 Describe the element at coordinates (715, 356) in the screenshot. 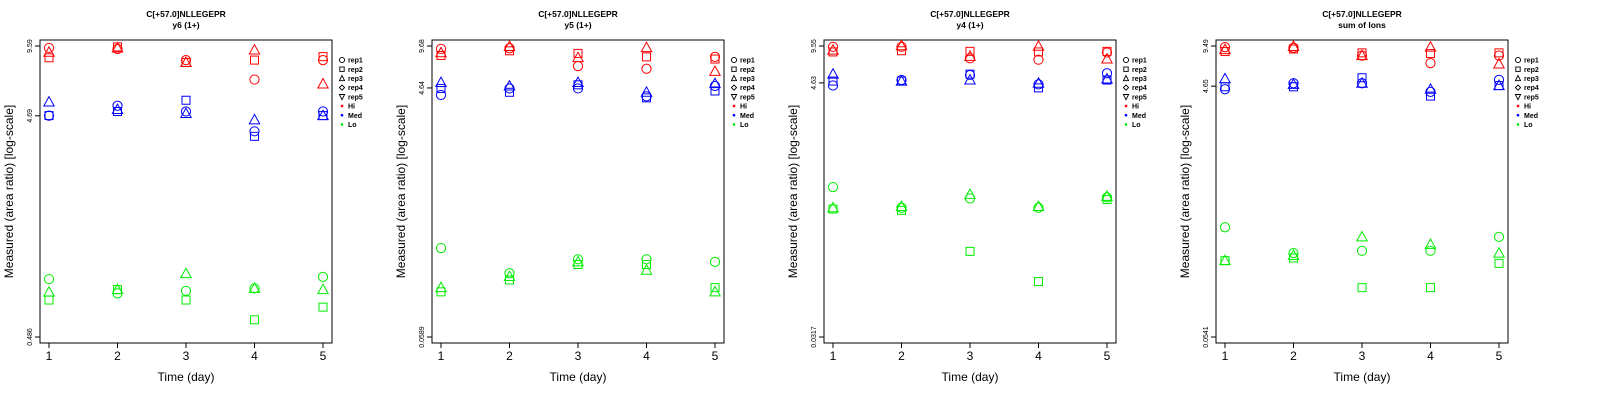

I see `x-tick-label: 5` at that location.